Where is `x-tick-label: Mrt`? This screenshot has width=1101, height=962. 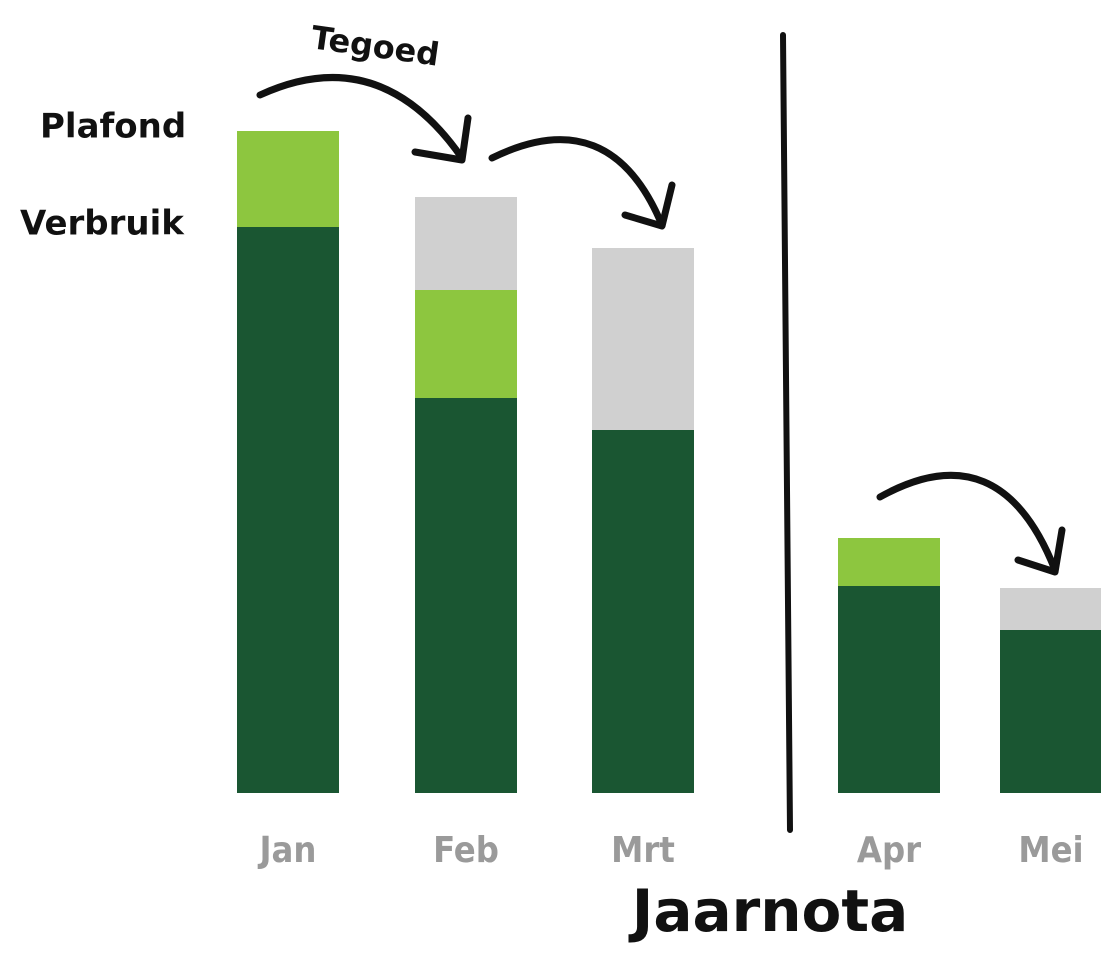 x-tick-label: Mrt is located at coordinates (643, 850).